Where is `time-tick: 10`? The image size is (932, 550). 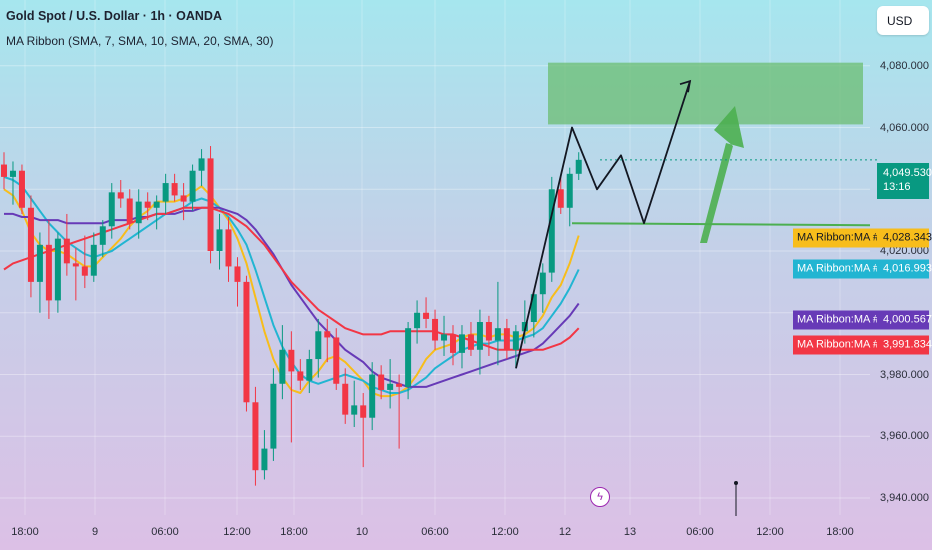 time-tick: 10 is located at coordinates (362, 532).